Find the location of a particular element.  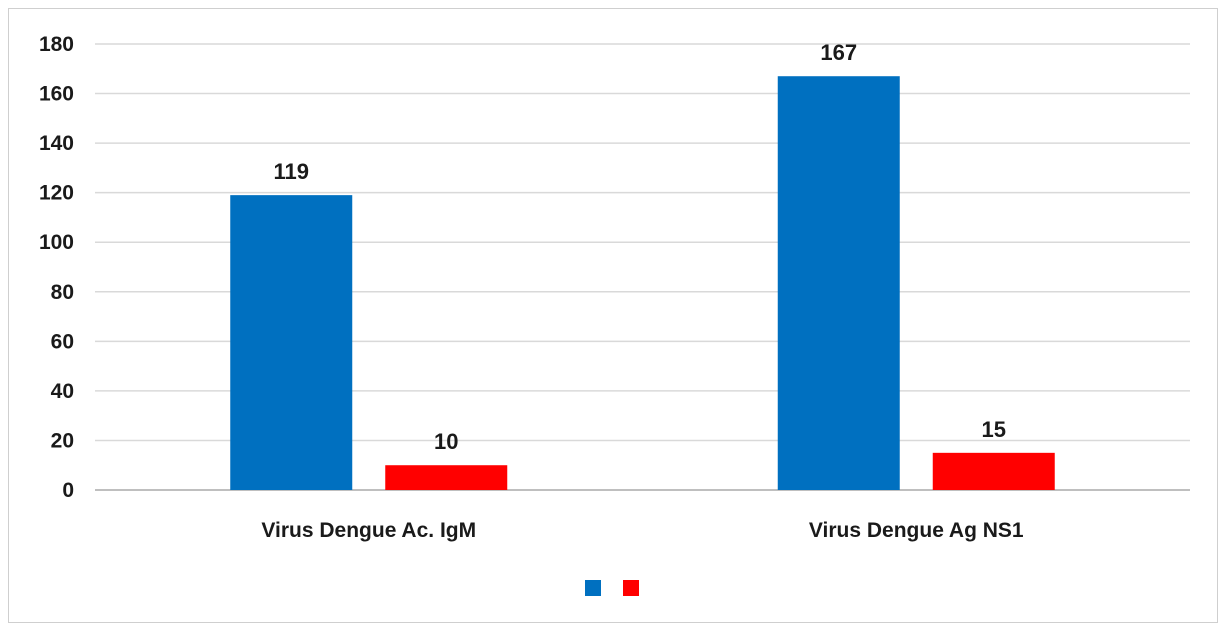

y-axis-ticks: 0 20 40 60 80 100 120 140 160 180 is located at coordinates (56, 267).